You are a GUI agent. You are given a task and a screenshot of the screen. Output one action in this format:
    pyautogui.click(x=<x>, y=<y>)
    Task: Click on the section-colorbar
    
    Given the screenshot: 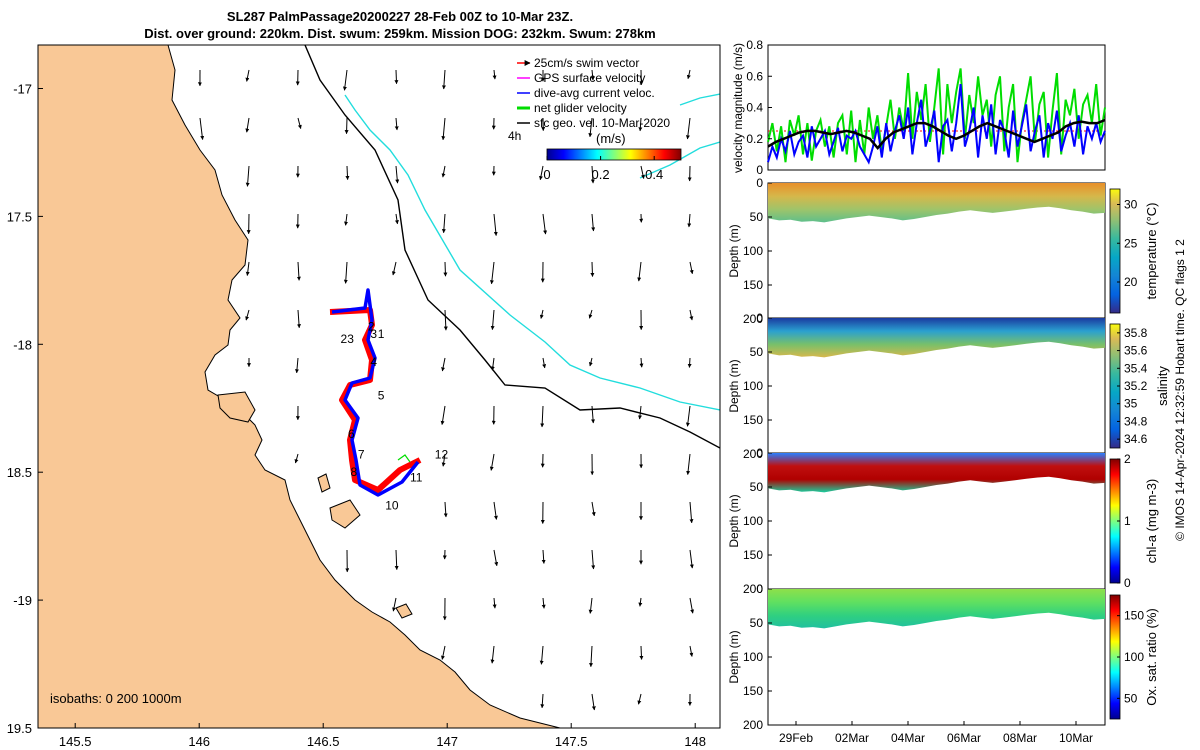 What is the action you would take?
    pyautogui.click(x=1115, y=251)
    